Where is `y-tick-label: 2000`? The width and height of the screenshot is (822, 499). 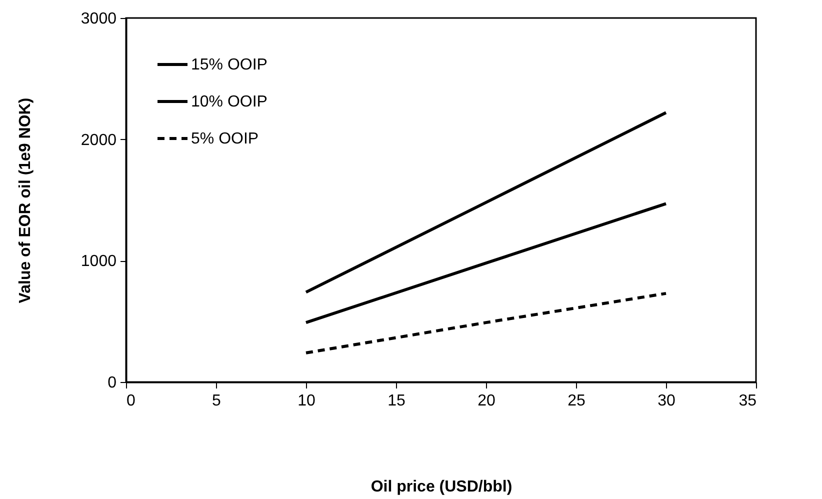
y-tick-label: 2000 is located at coordinates (98, 140).